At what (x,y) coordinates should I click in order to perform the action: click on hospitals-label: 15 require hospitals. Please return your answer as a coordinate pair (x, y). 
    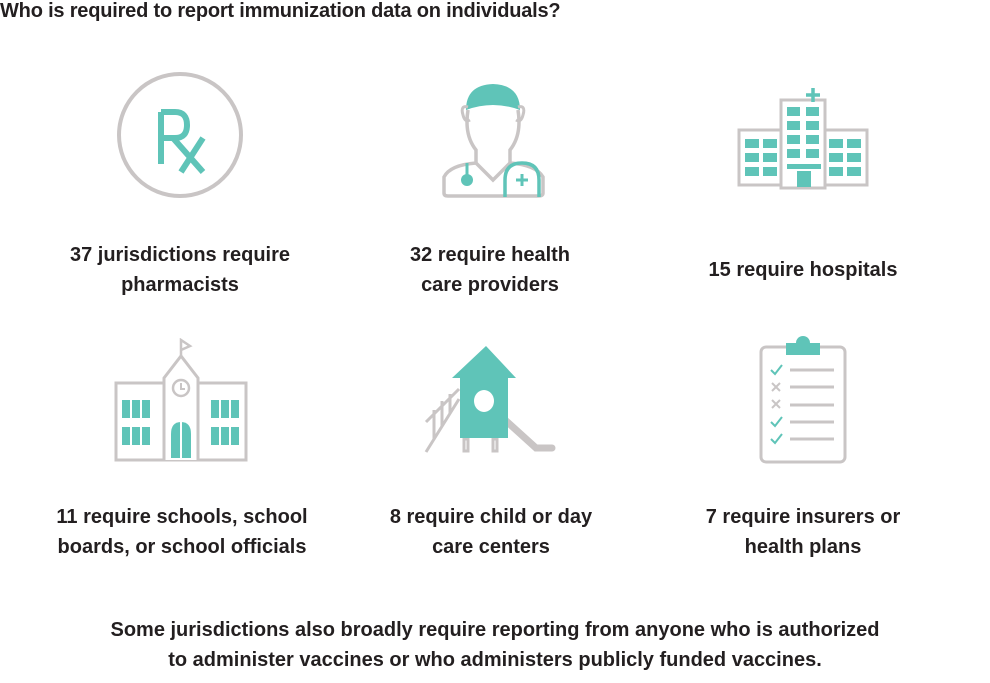
    Looking at the image, I should click on (803, 270).